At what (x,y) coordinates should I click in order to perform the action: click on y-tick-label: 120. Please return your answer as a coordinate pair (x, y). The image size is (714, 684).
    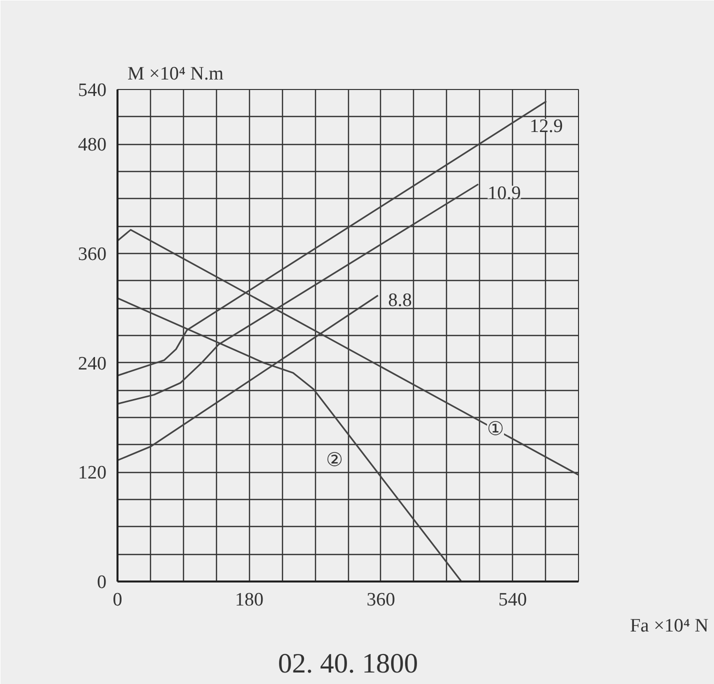
    Looking at the image, I should click on (92, 473).